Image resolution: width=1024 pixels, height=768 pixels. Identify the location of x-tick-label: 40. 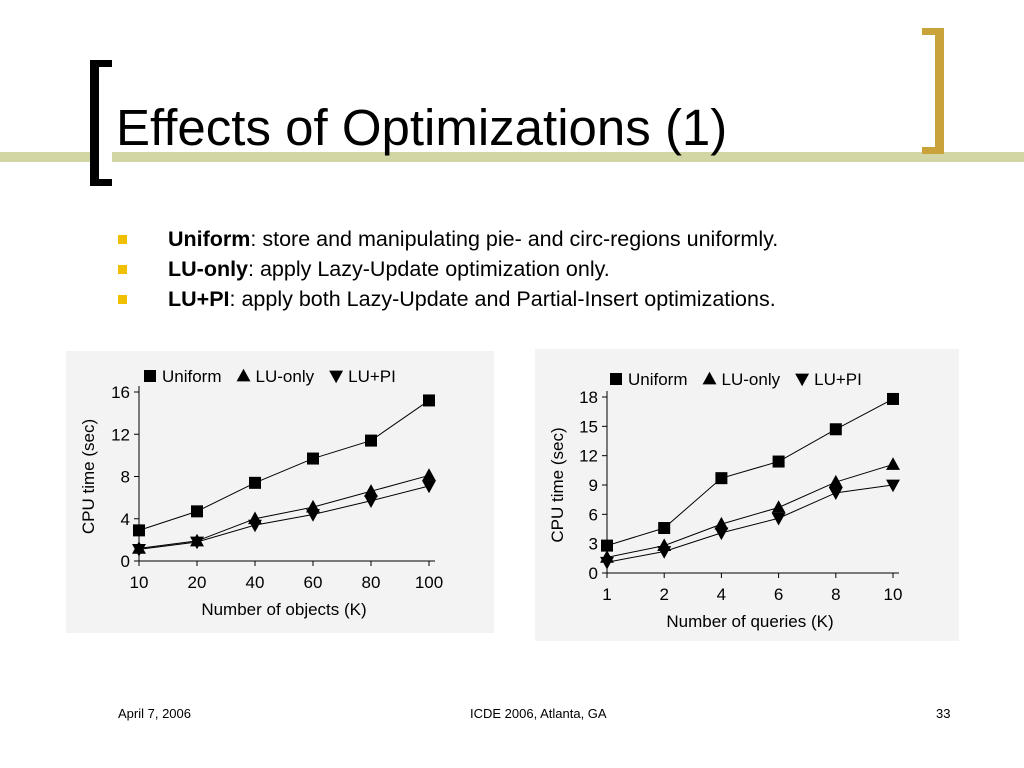
(255, 582).